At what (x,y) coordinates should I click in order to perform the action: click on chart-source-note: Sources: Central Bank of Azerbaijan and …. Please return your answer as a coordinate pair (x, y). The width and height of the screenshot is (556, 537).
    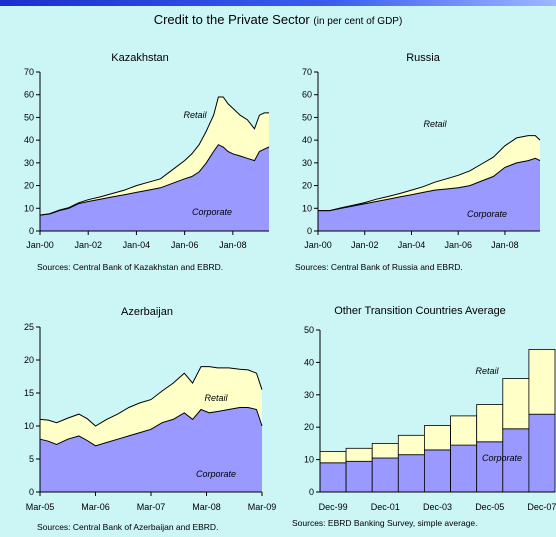
    Looking at the image, I should click on (127, 527).